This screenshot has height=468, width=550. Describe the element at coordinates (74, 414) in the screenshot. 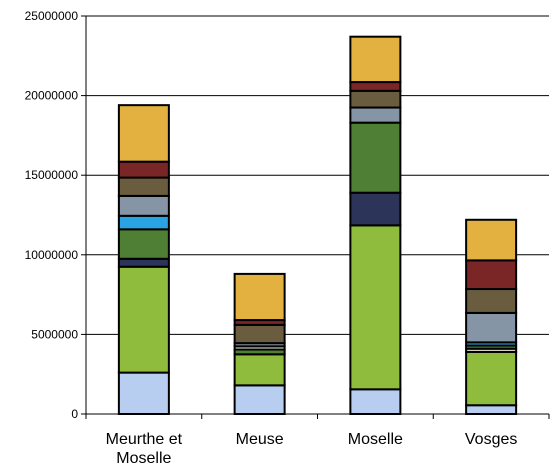

I see `y-tick-label: 0` at that location.